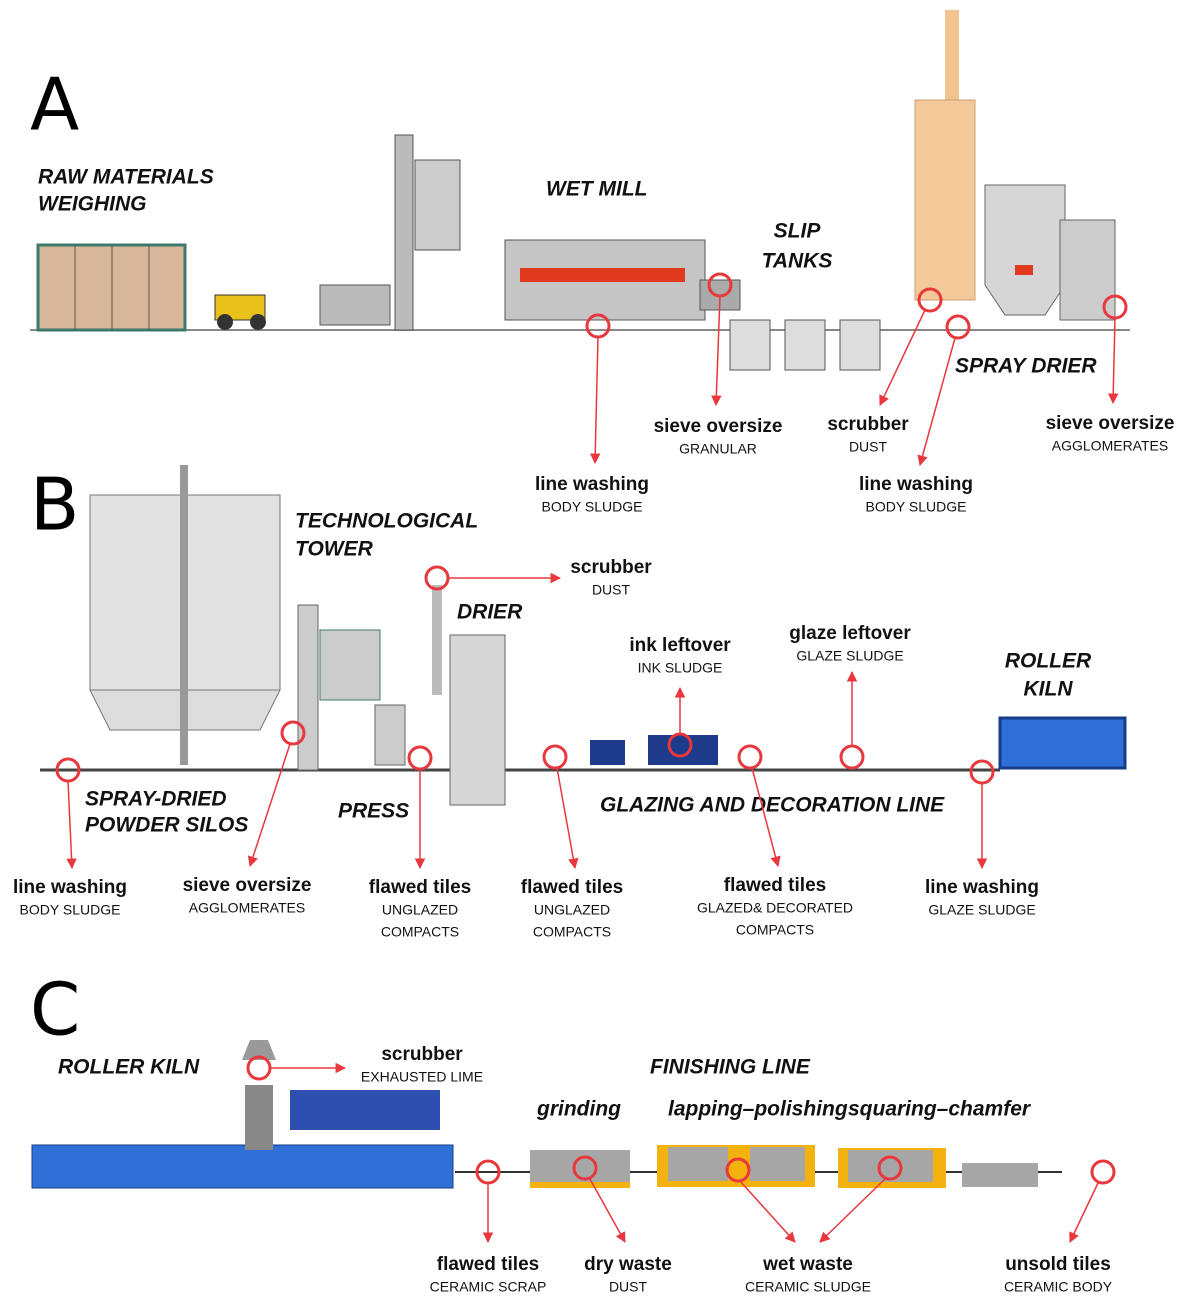 This screenshot has height=1298, width=1189. Describe the element at coordinates (92, 204) in the screenshot. I see `stage-label: WEIGHING` at that location.